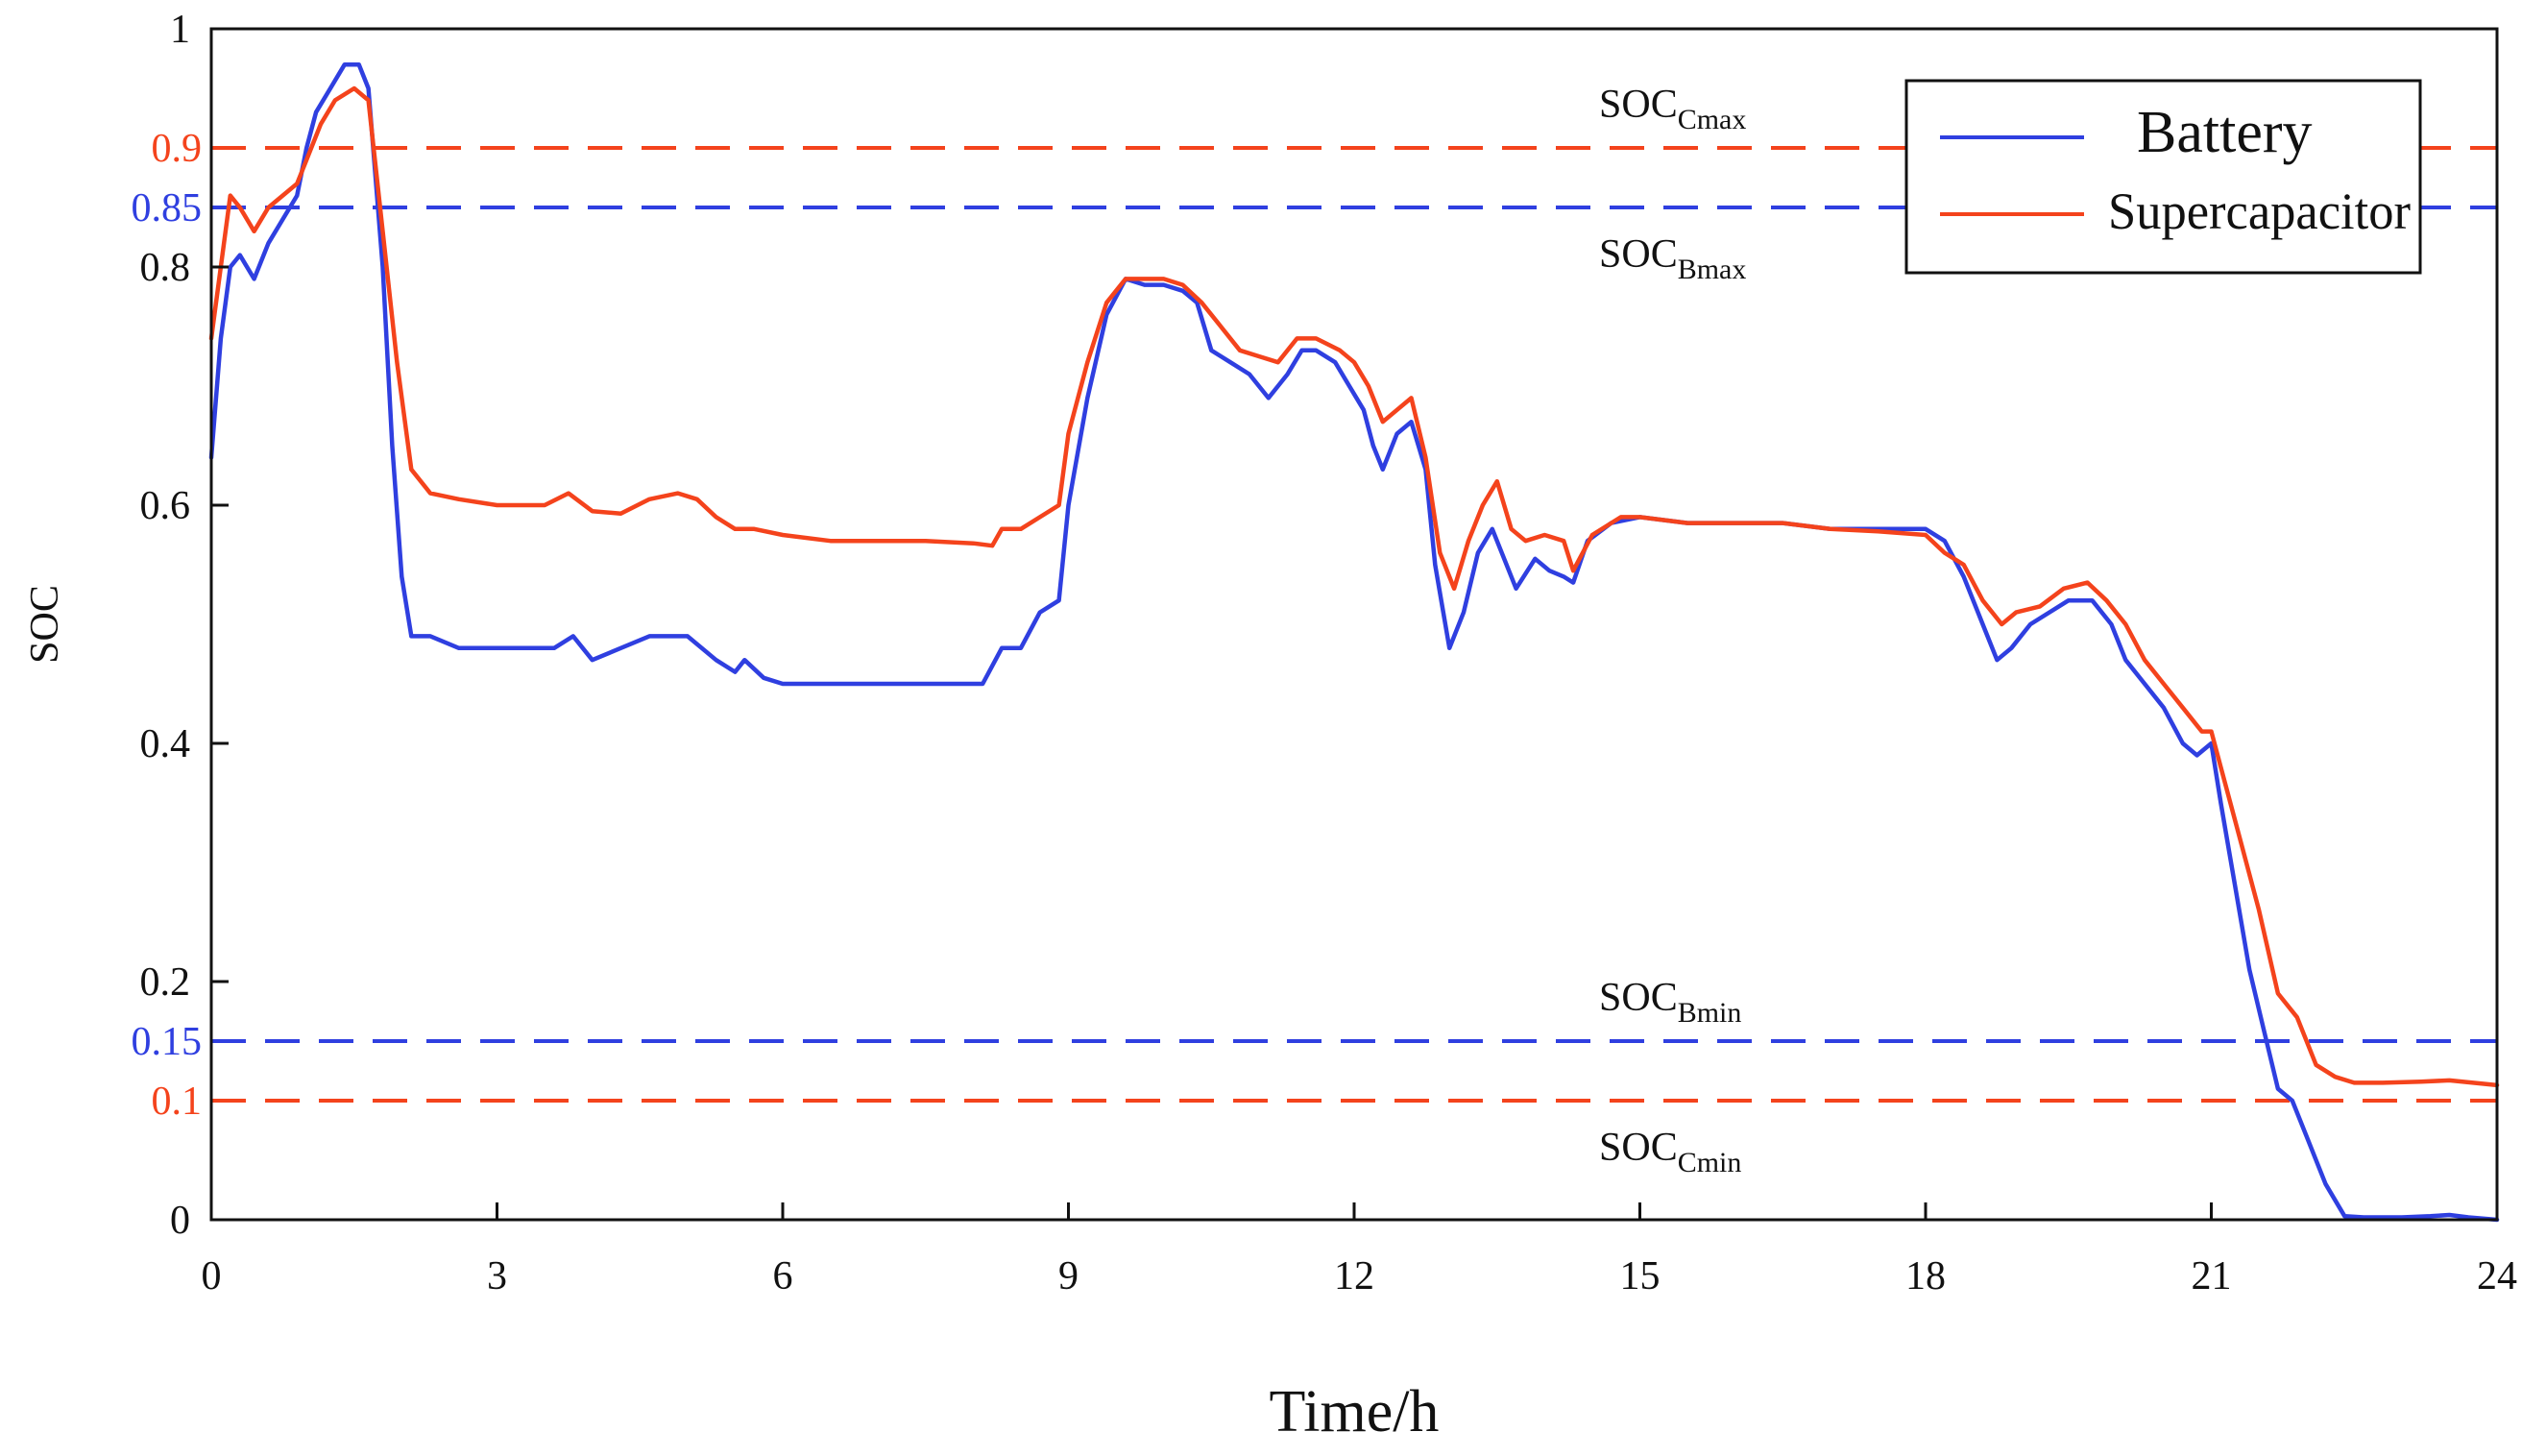 The width and height of the screenshot is (2546, 1456). I want to click on legend-label-battery: Battery, so click(2225, 132).